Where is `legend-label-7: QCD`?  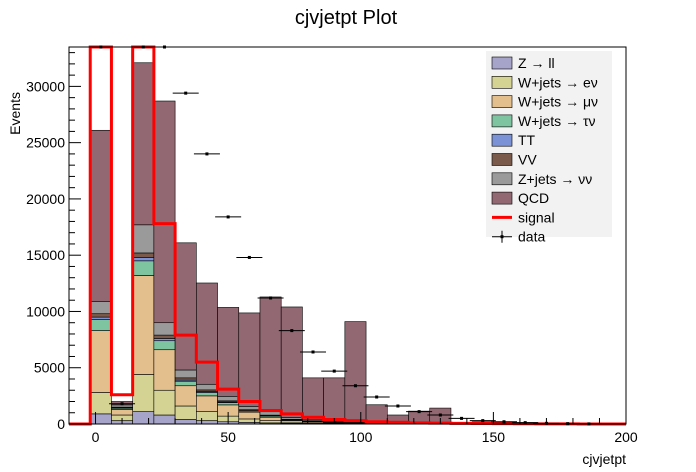
legend-label-7: QCD is located at coordinates (533, 198).